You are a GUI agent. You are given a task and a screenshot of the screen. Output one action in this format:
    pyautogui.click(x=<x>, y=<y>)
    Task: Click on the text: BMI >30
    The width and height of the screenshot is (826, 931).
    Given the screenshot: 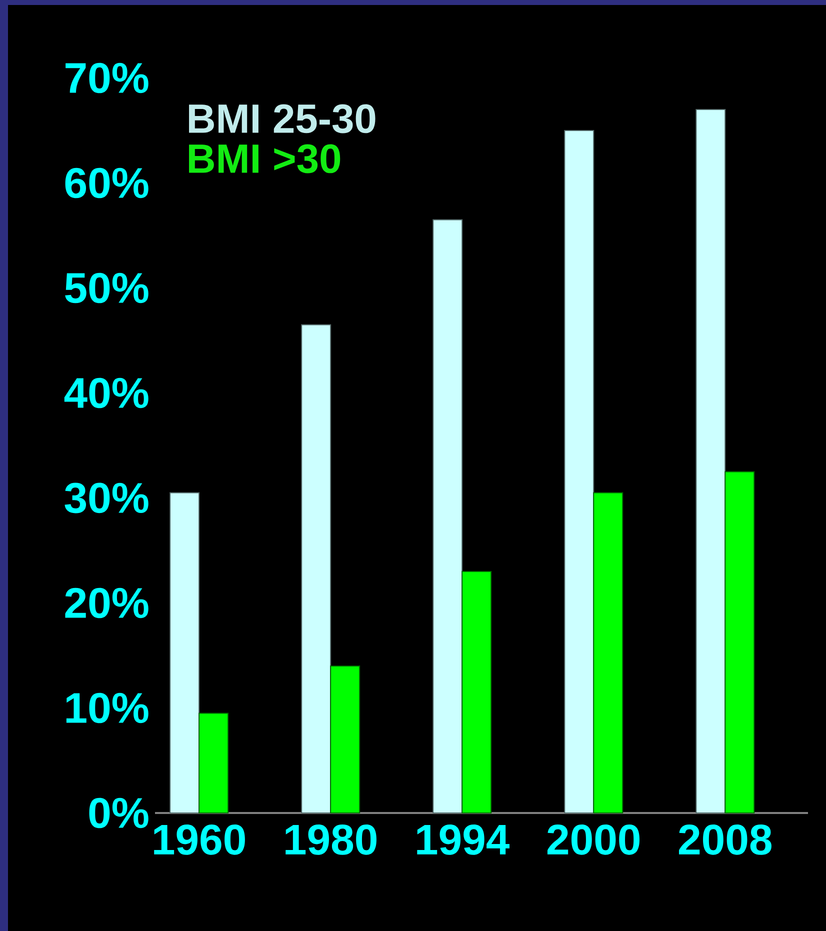 What is the action you would take?
    pyautogui.click(x=264, y=159)
    